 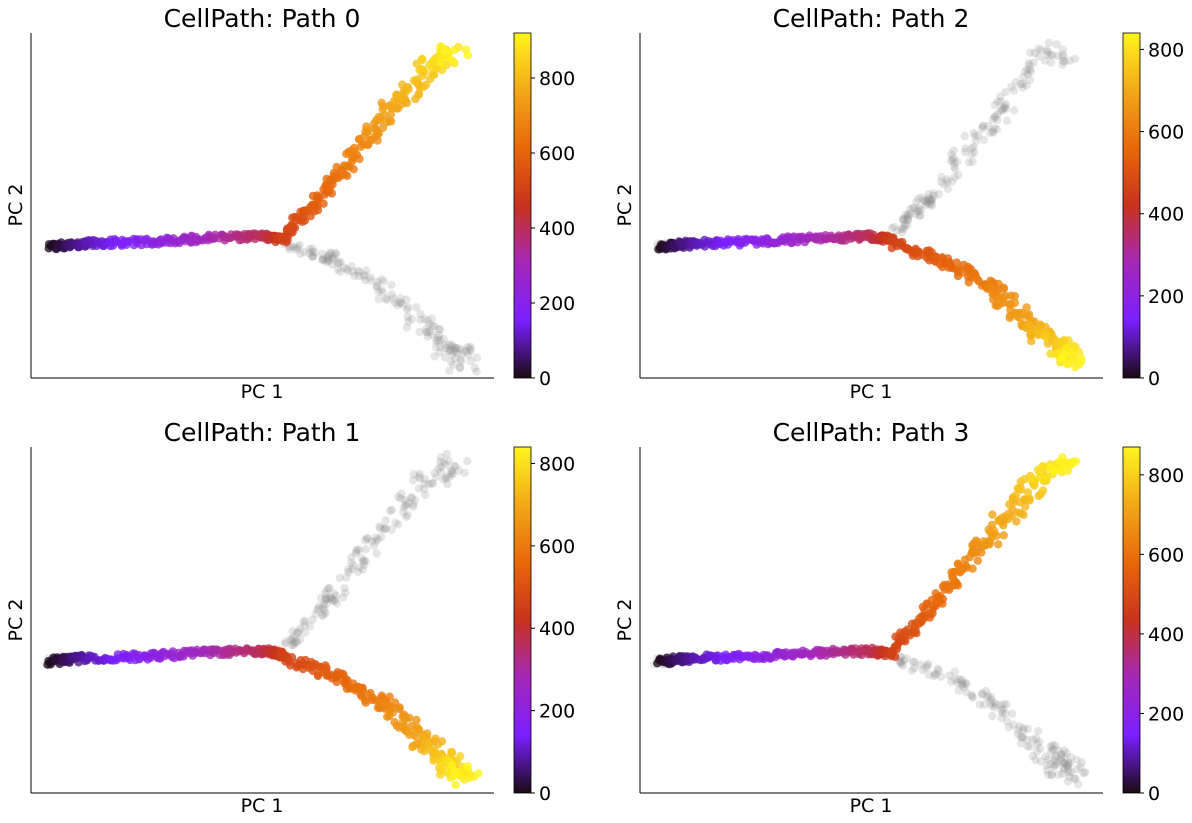 What do you see at coordinates (557, 464) in the screenshot?
I see `colorbar-tick-label: 800` at bounding box center [557, 464].